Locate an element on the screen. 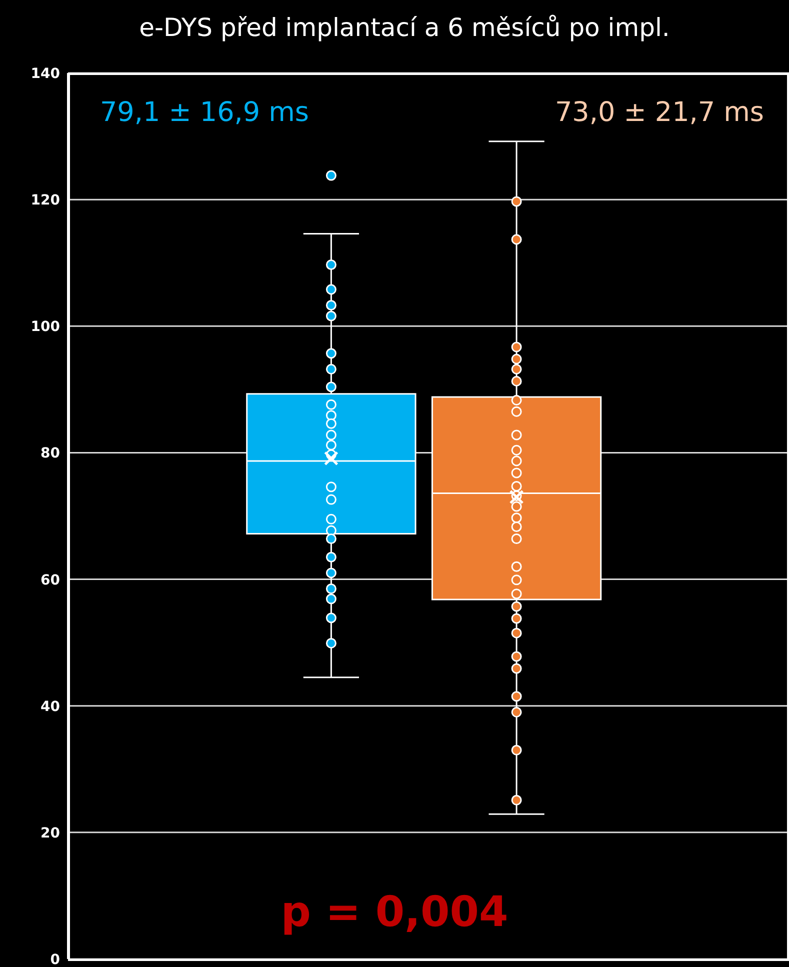 The width and height of the screenshot is (789, 967). y-tick-label: 100 is located at coordinates (45, 327).